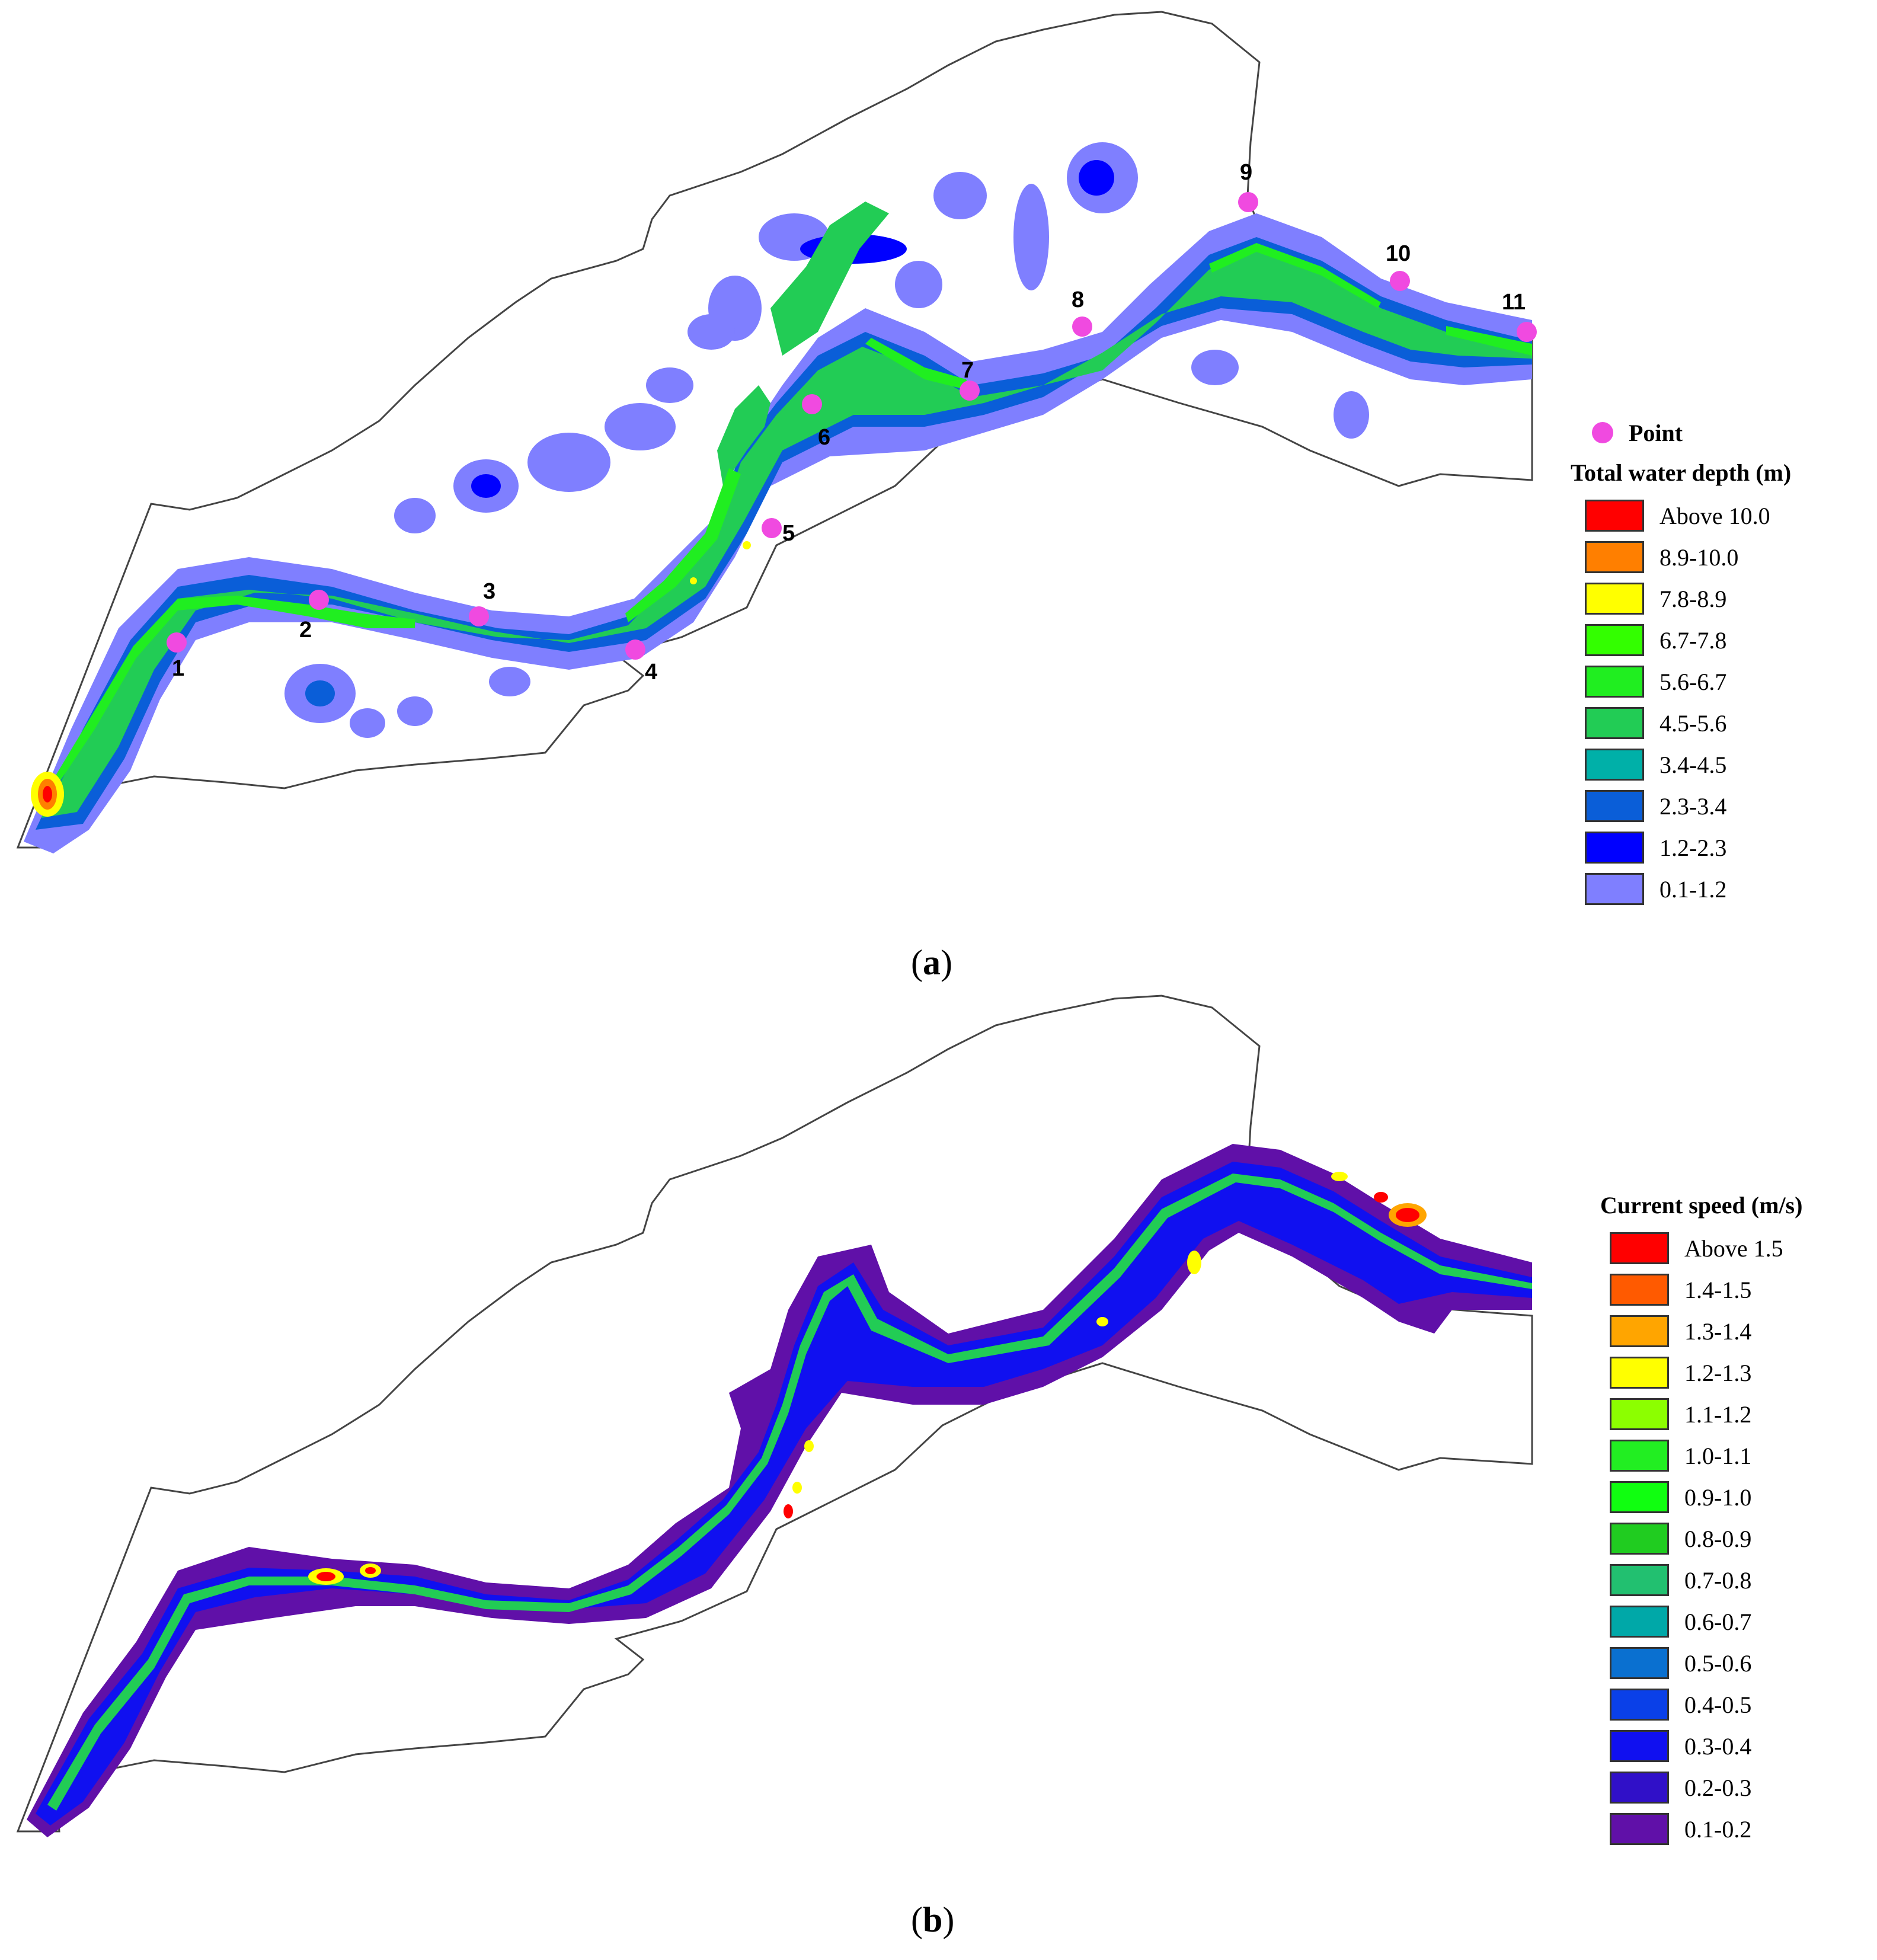 This screenshot has height=1960, width=1877. I want to click on point-label: 4, so click(651, 672).